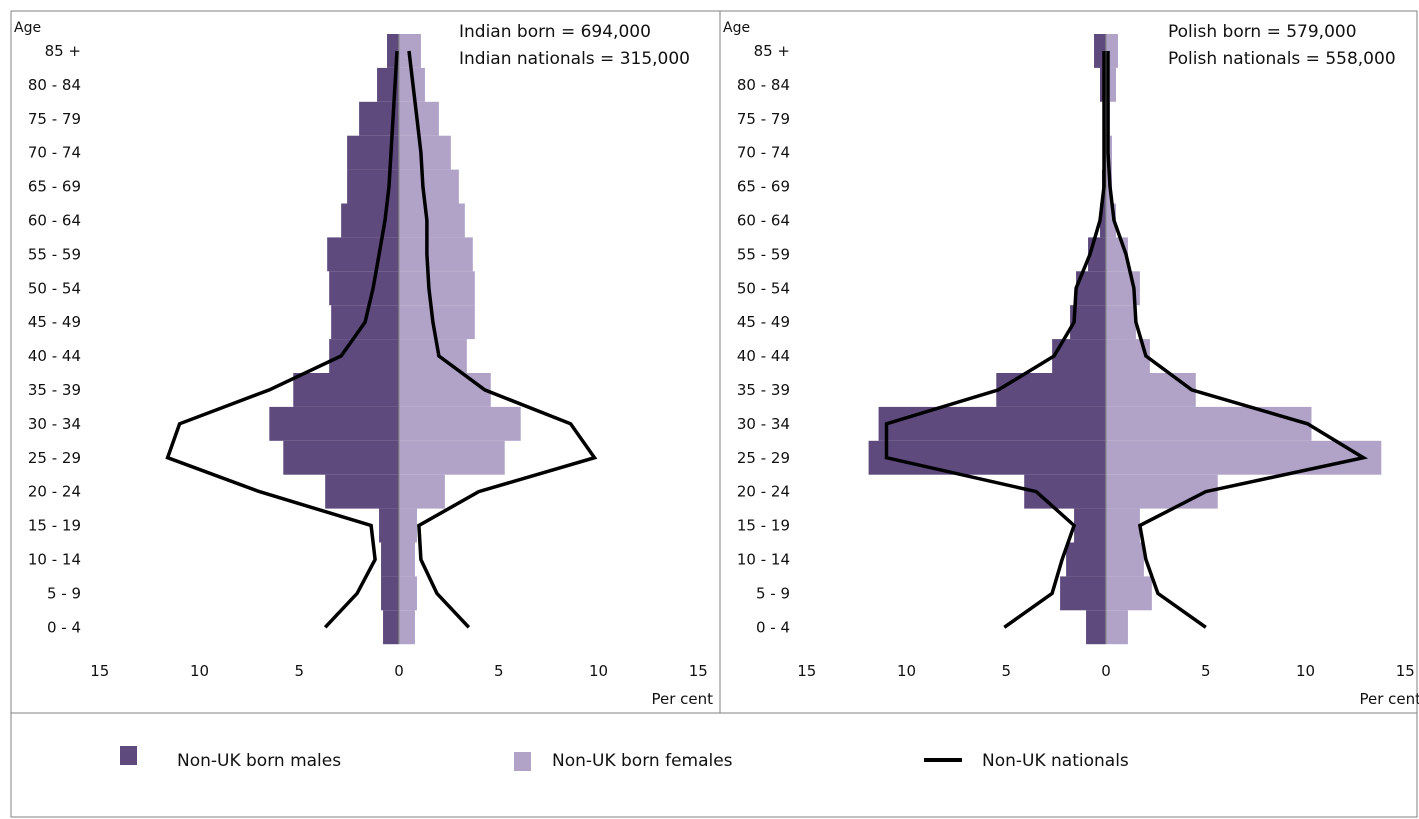 This screenshot has width=1419, height=819. What do you see at coordinates (1262, 32) in the screenshot?
I see `population-annotation: Polish born = 579,000` at bounding box center [1262, 32].